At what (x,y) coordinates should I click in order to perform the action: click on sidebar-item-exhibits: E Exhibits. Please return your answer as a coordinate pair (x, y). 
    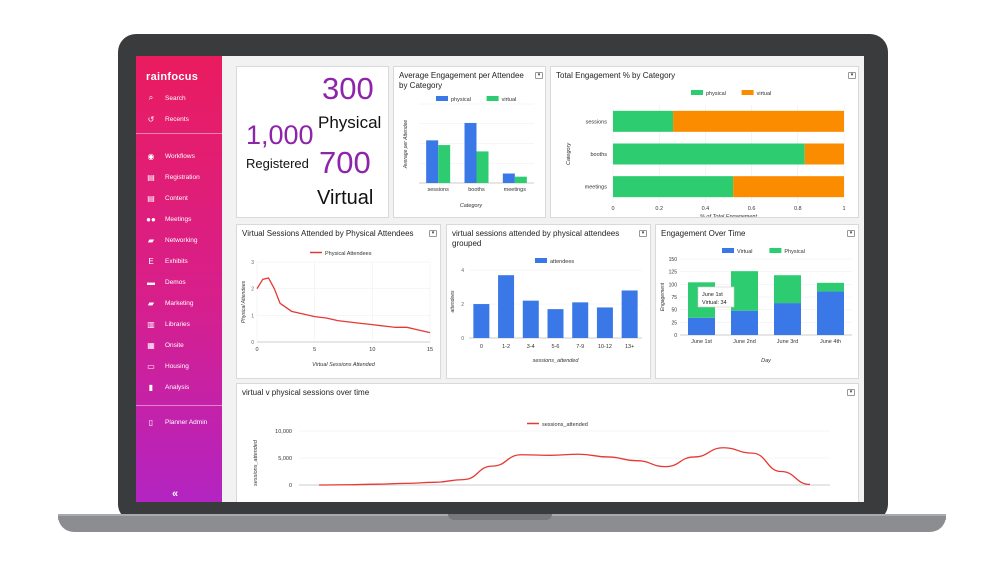
    Looking at the image, I should click on (179, 261).